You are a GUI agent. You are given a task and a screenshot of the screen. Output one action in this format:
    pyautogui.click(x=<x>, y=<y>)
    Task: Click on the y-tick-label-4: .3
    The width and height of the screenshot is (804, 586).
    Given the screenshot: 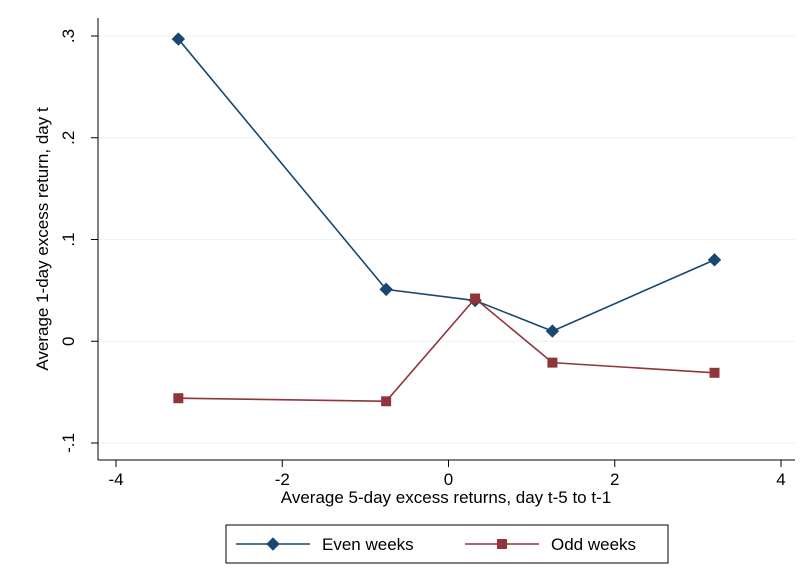 What is the action you would take?
    pyautogui.click(x=68, y=36)
    